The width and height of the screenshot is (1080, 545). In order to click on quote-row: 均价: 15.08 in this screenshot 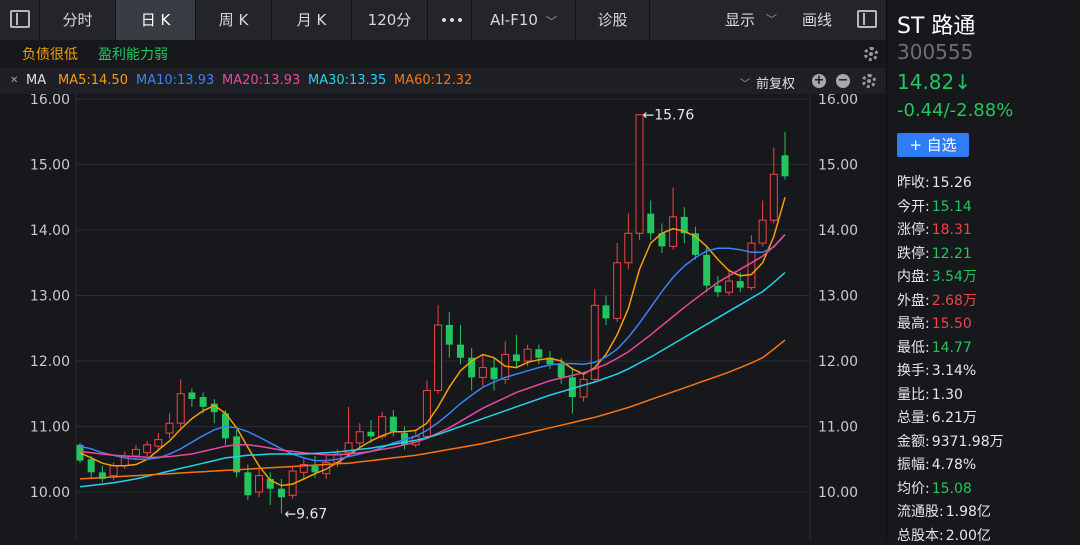, I will do `click(934, 488)`.